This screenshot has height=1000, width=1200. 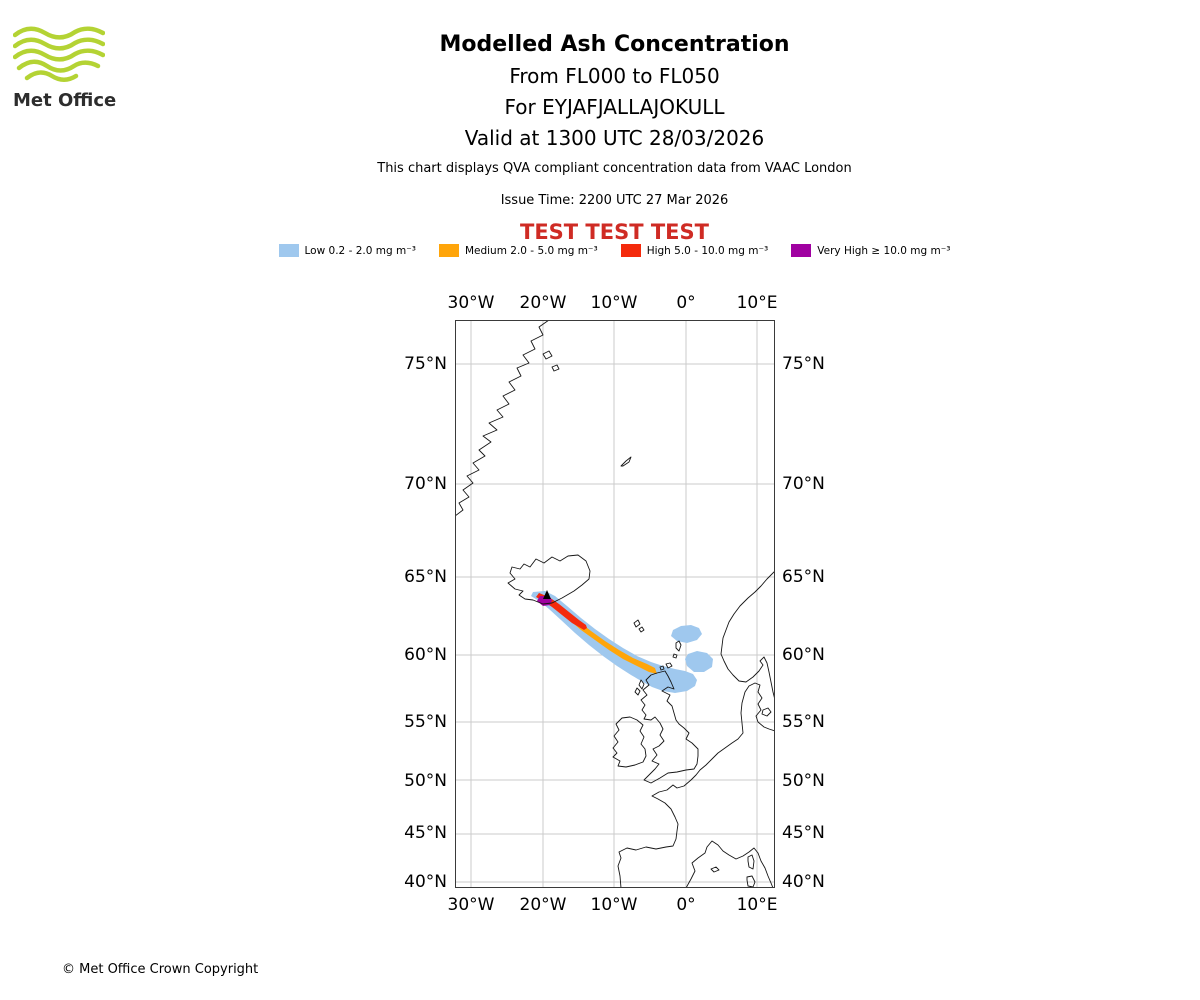 What do you see at coordinates (551, 361) in the screenshot?
I see `greenland-islets` at bounding box center [551, 361].